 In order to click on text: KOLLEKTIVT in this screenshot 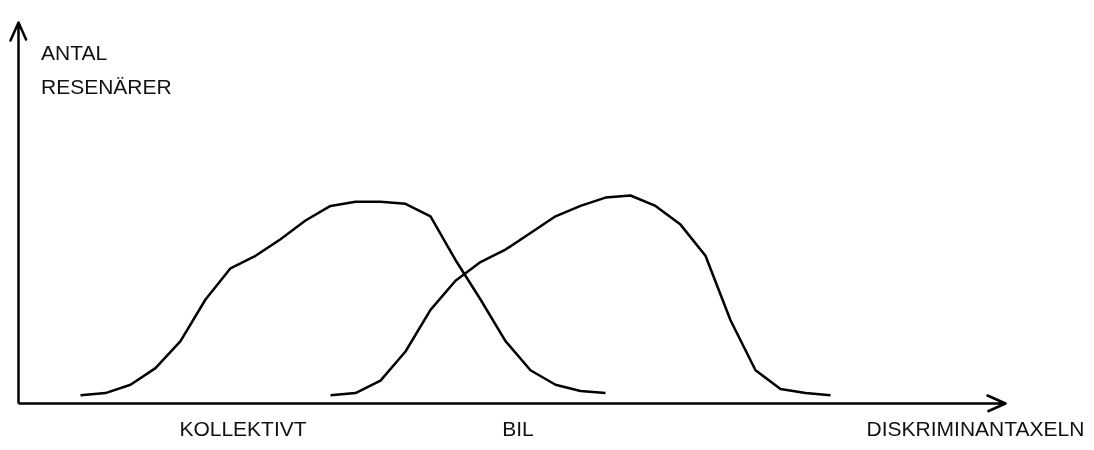, I will do `click(243, 428)`.